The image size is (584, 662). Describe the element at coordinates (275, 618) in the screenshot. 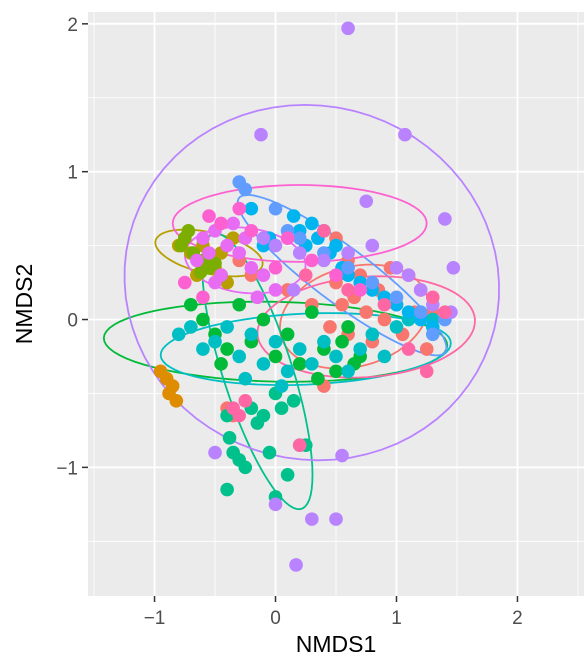

I see `x-tick-label: 0` at that location.